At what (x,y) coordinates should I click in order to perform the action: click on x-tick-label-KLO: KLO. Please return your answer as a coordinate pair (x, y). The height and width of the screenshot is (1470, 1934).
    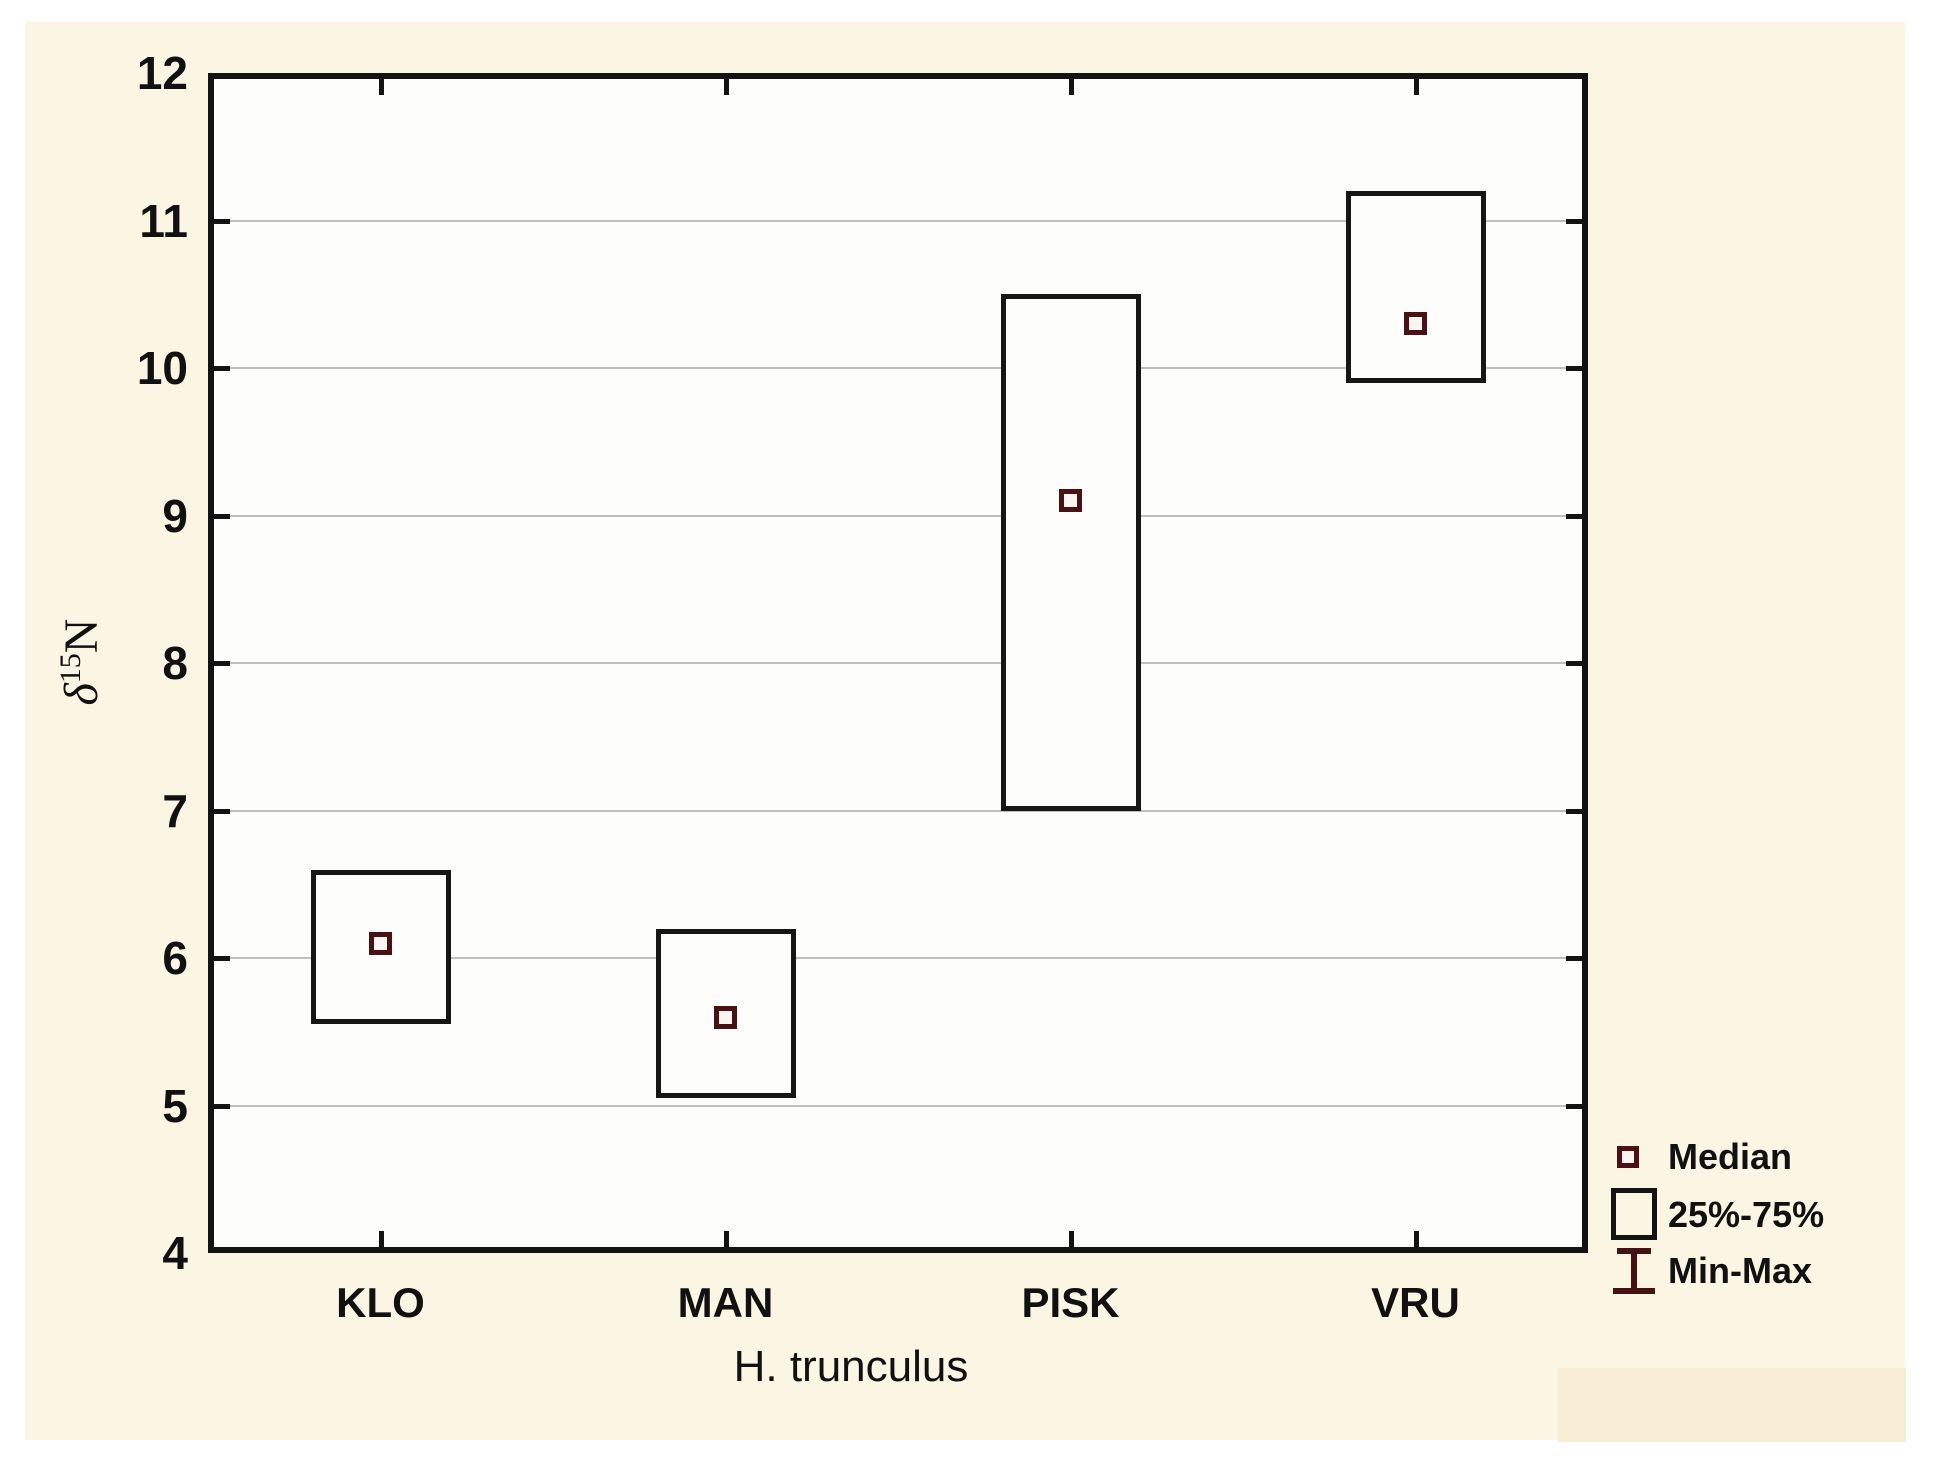
    Looking at the image, I should click on (380, 1302).